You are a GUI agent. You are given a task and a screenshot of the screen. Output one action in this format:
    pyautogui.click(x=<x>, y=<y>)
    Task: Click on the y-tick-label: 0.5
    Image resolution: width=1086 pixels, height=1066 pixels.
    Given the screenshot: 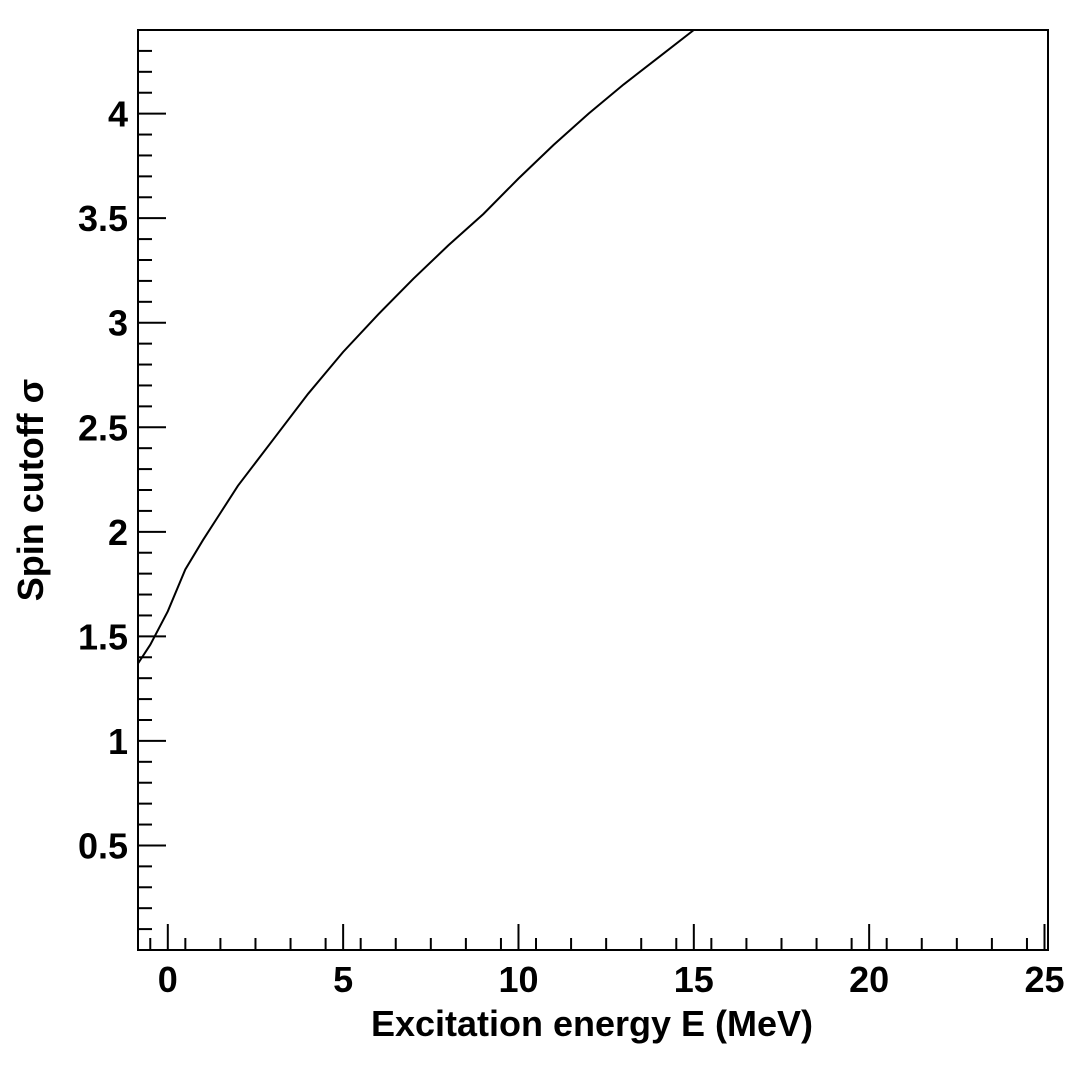 What is the action you would take?
    pyautogui.click(x=103, y=845)
    